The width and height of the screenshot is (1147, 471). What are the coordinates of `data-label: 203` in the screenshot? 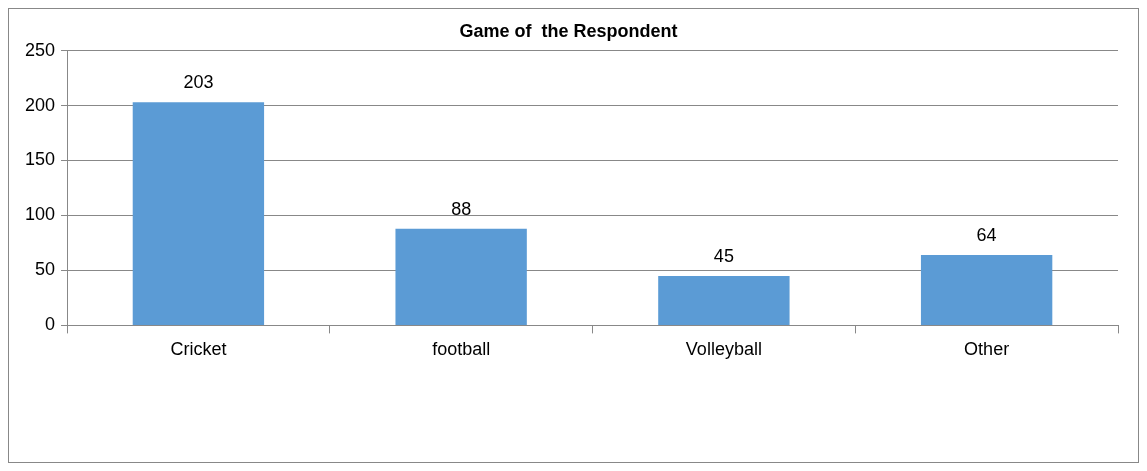 It's located at (198, 82).